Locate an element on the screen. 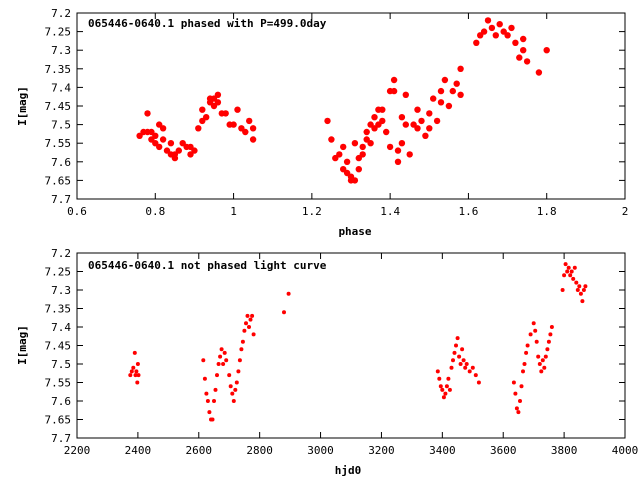  x-tick-label: 1 is located at coordinates (233, 211).